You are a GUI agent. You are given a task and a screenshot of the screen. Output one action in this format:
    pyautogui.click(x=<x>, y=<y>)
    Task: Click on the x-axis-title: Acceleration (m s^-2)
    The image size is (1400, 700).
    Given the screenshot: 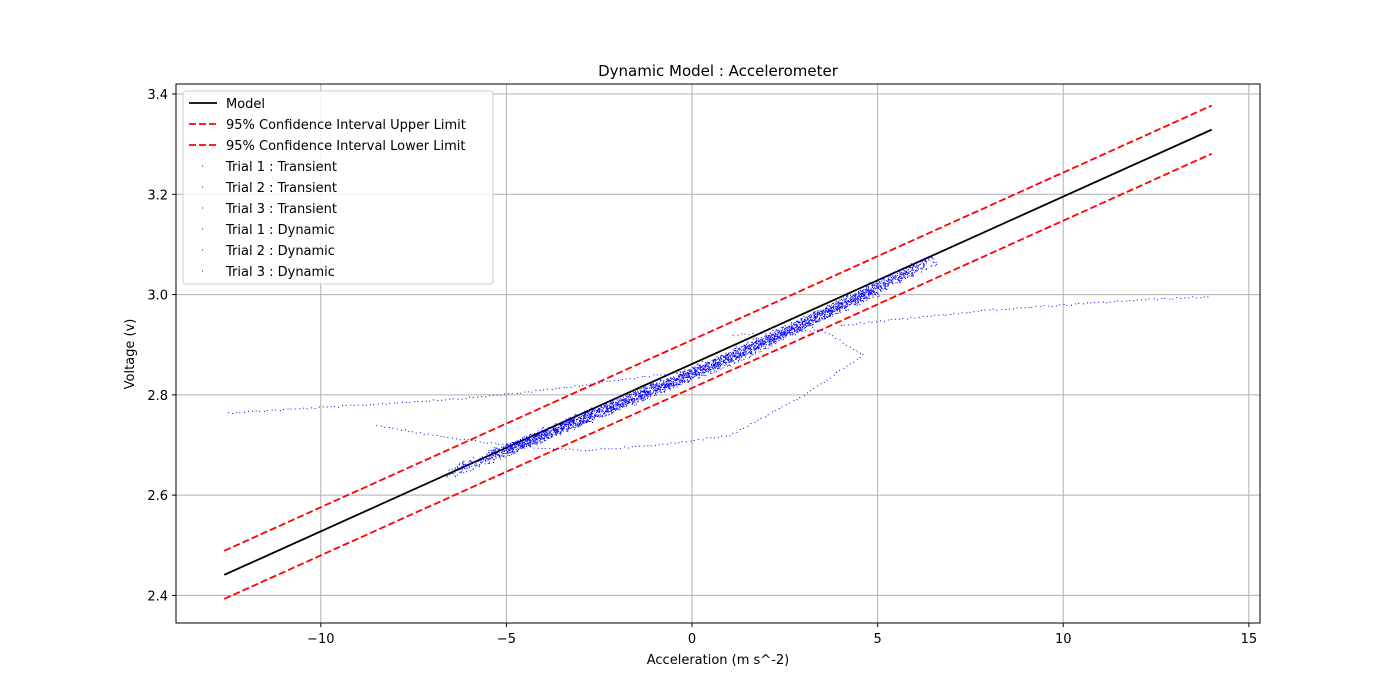 What is the action you would take?
    pyautogui.click(x=718, y=660)
    